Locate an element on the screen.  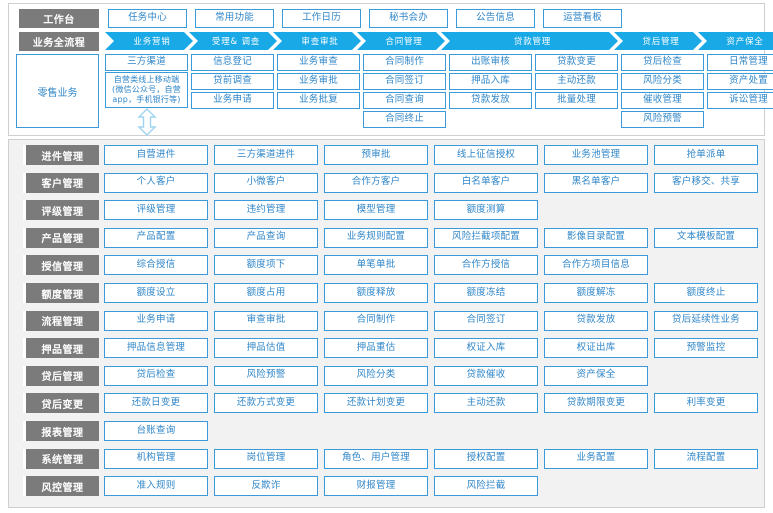
module-item: 风险拦截 is located at coordinates (486, 486).